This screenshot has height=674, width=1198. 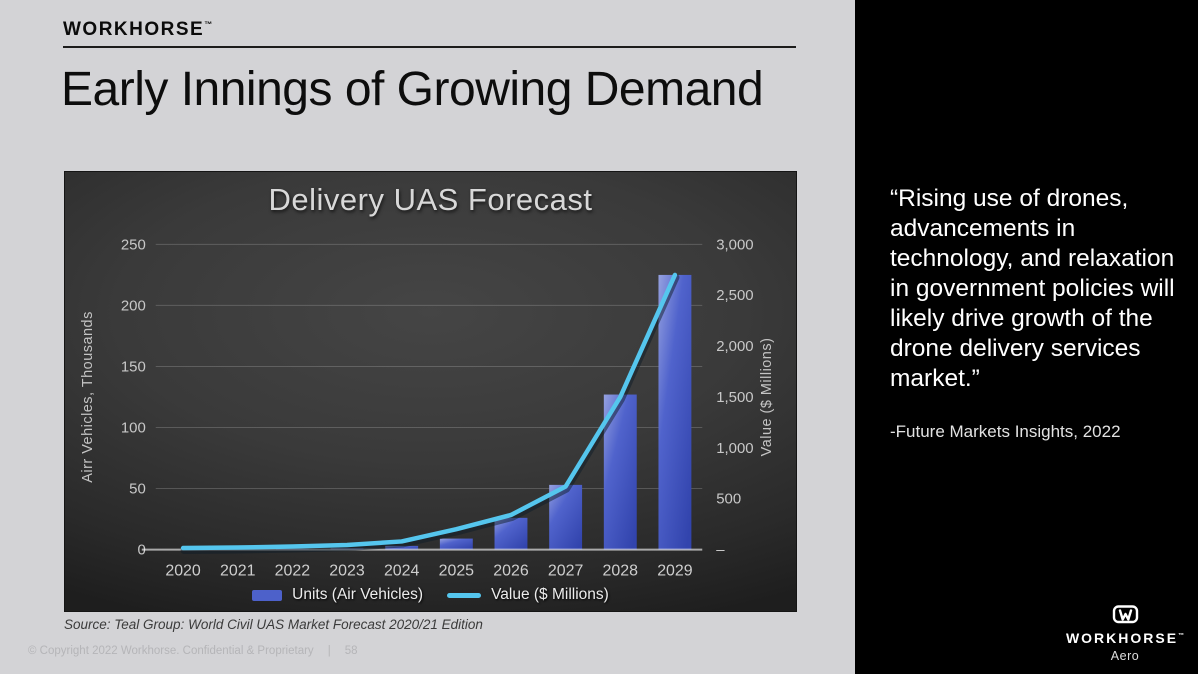 What do you see at coordinates (430, 595) in the screenshot?
I see `chart-legend: Units (Air Vehicles) Value ($ Millions)` at bounding box center [430, 595].